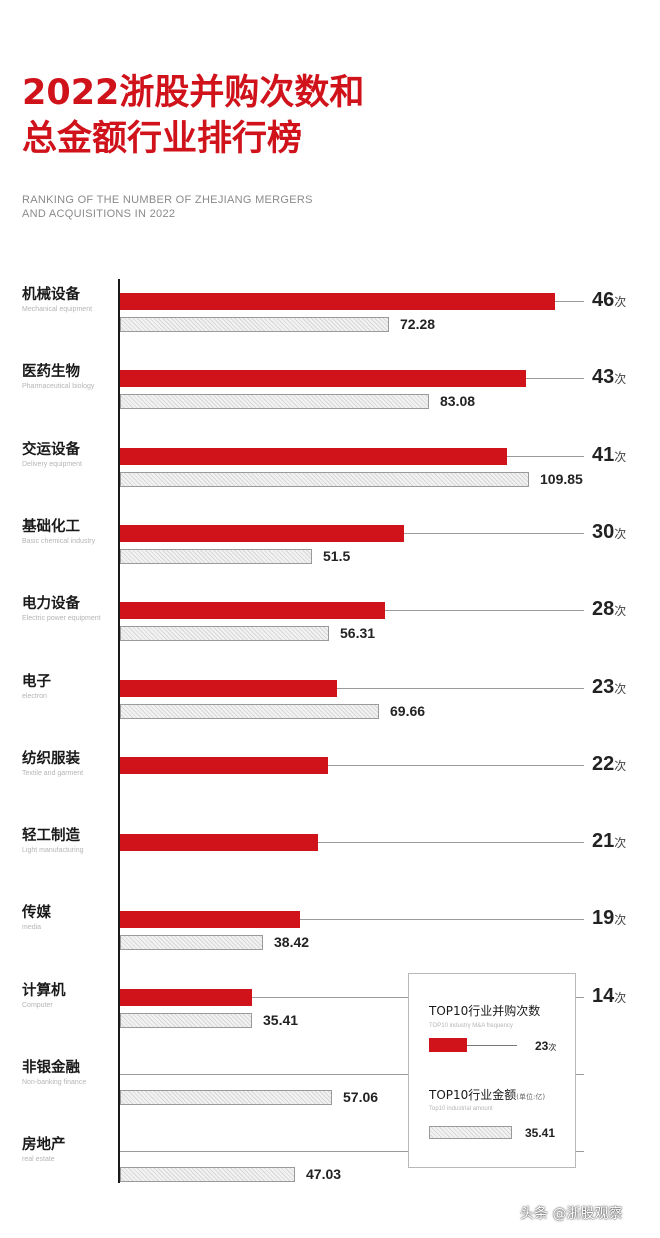 The image size is (660, 1238). What do you see at coordinates (51, 604) in the screenshot?
I see `category-label: 电力设备` at bounding box center [51, 604].